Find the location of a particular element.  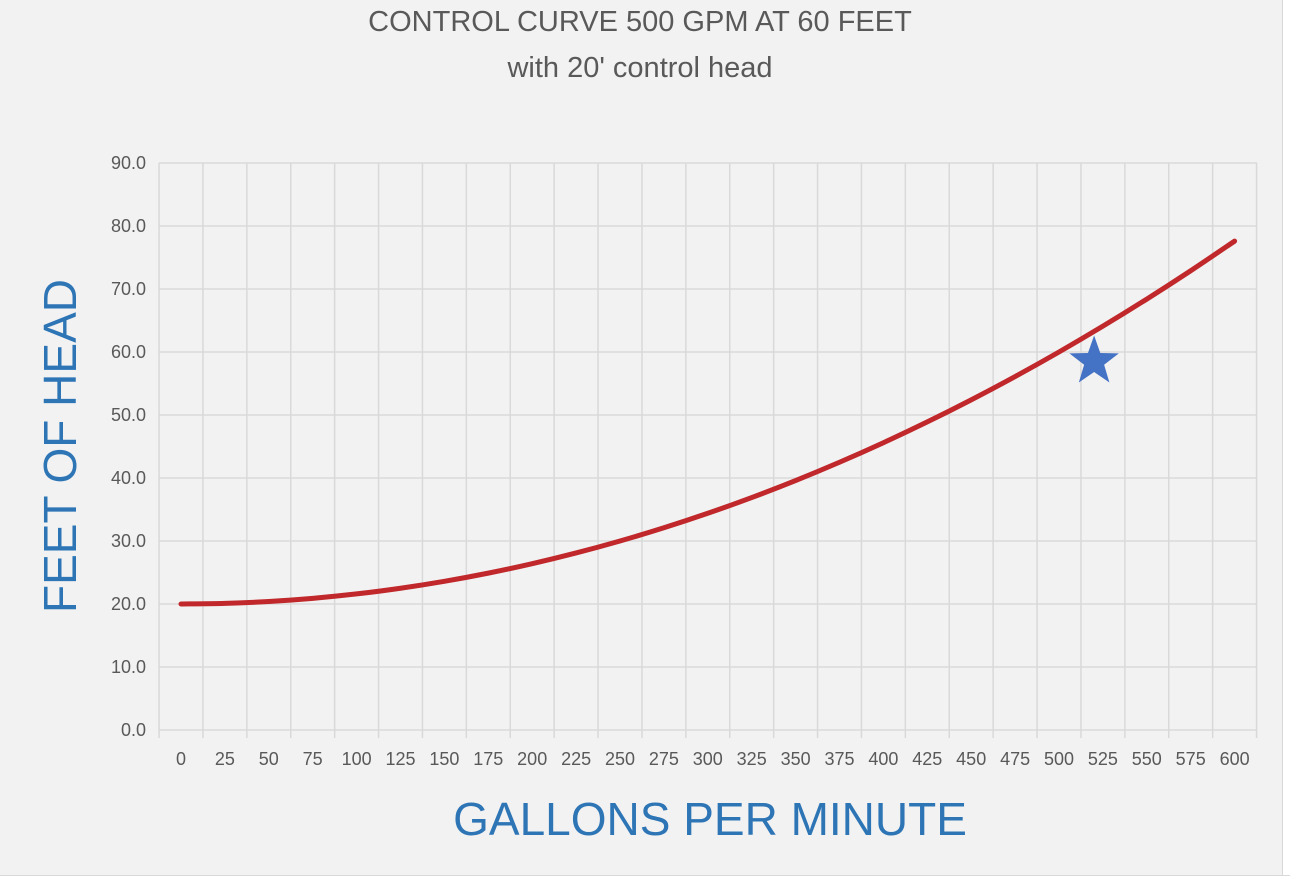

chart-subtitle: with 20' control head is located at coordinates (640, 68).